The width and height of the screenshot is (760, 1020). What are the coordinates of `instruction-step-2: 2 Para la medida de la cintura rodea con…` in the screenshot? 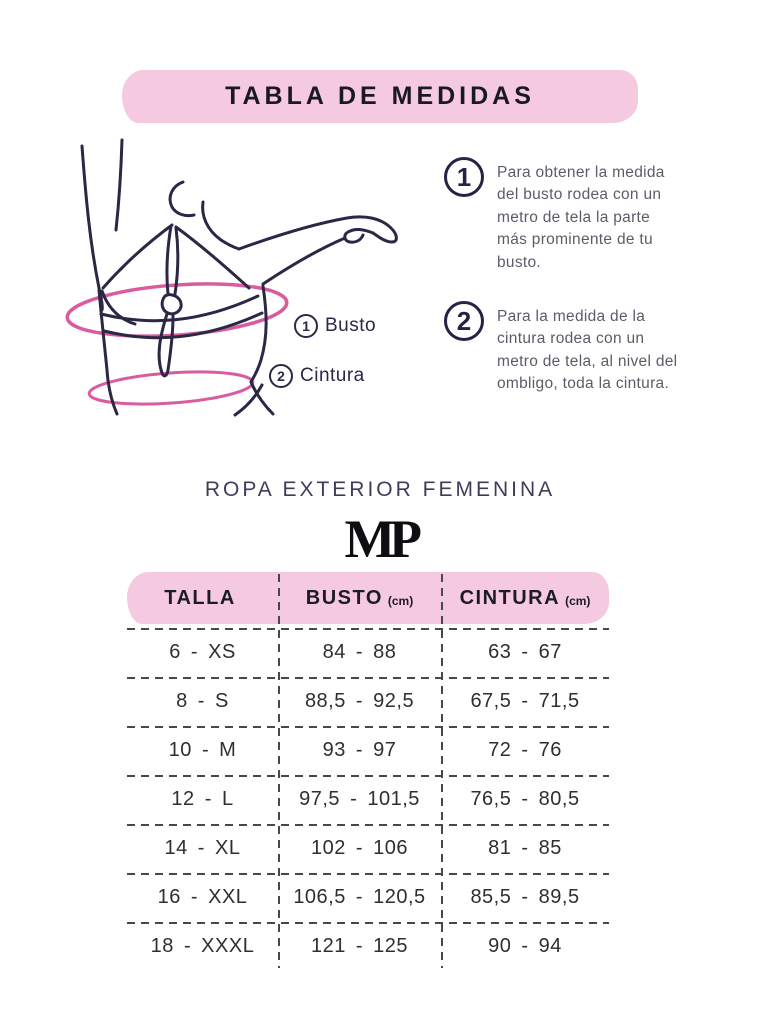 It's located at (572, 348).